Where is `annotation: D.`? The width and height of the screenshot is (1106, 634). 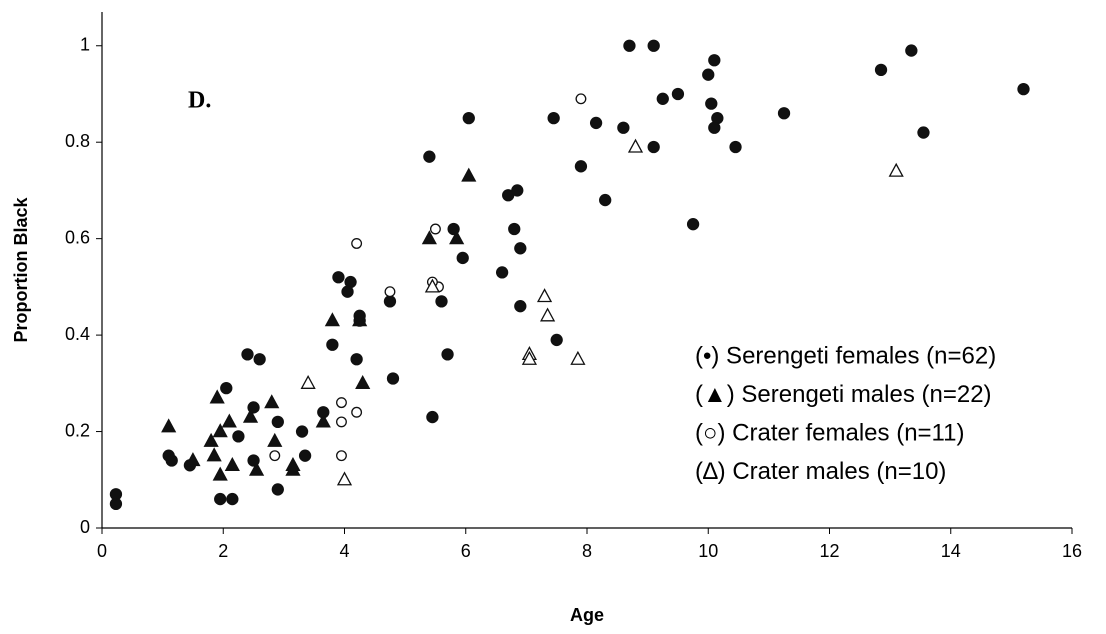 annotation: D. is located at coordinates (199, 101).